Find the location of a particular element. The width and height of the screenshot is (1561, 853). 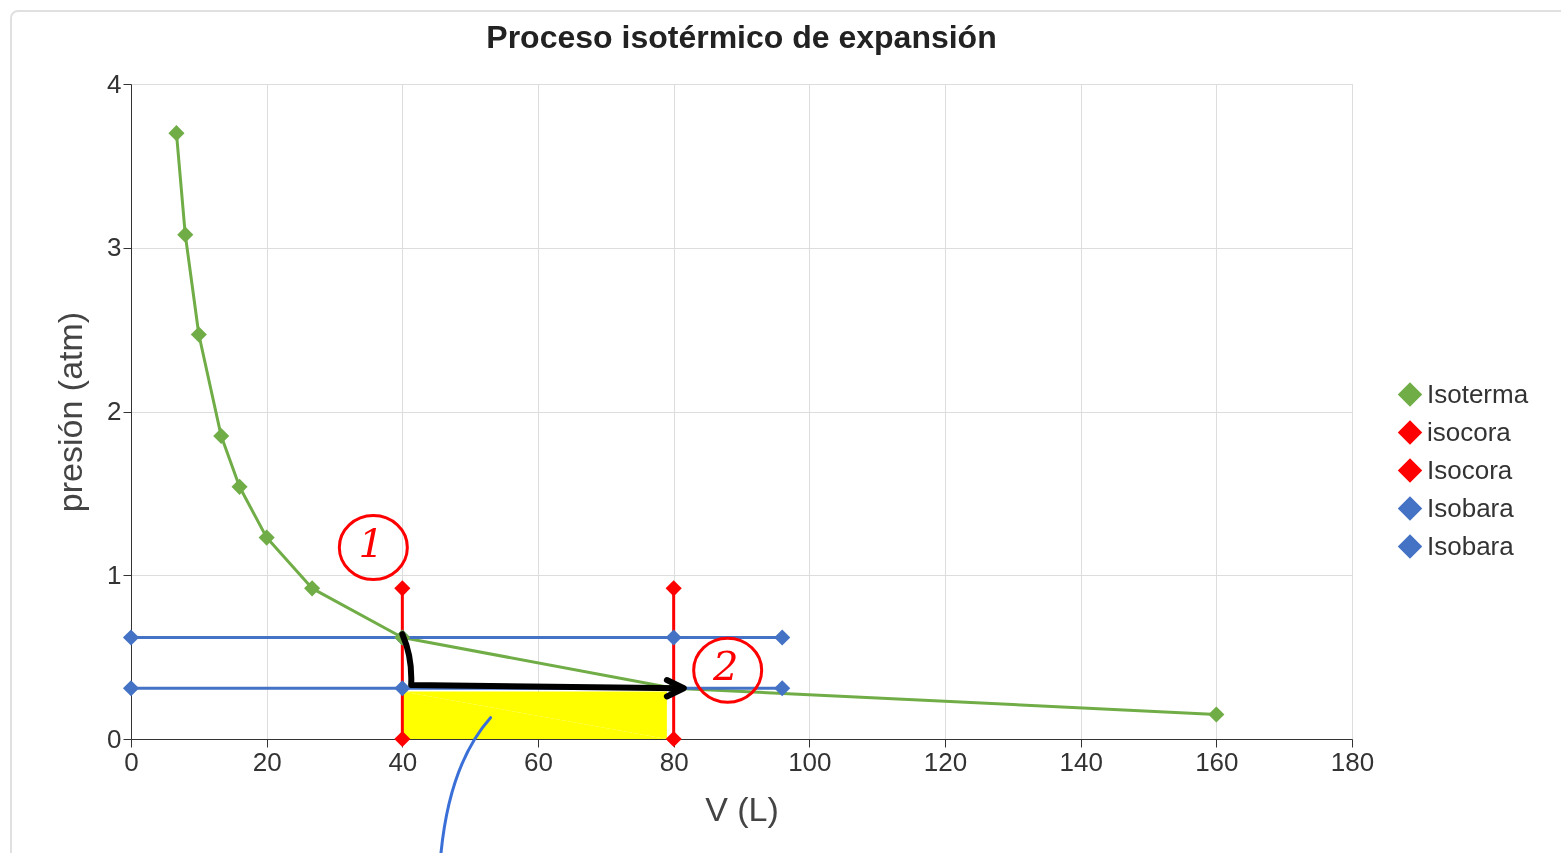

legend-label: Isocora is located at coordinates (1470, 469).